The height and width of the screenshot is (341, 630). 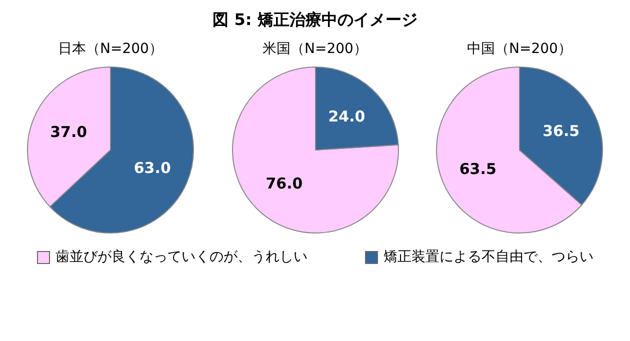 I want to click on data-label: 37.0, so click(x=69, y=131).